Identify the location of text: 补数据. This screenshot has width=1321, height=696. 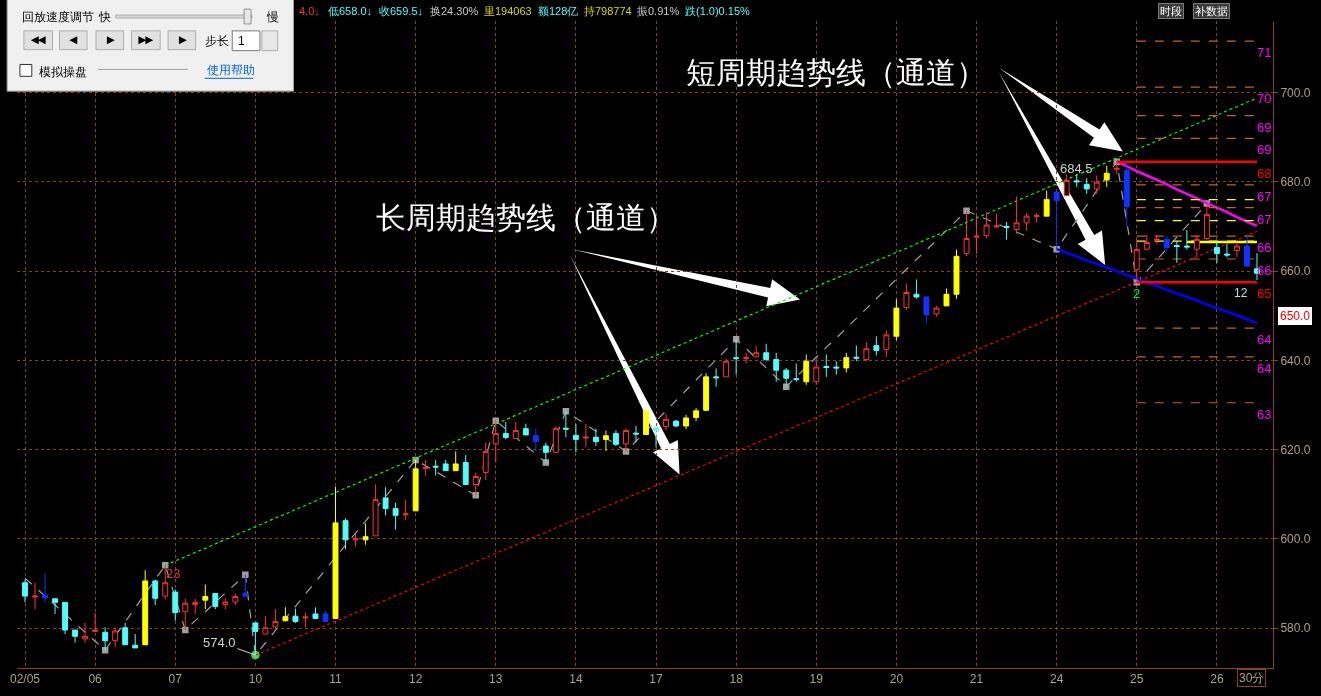
(1211, 11).